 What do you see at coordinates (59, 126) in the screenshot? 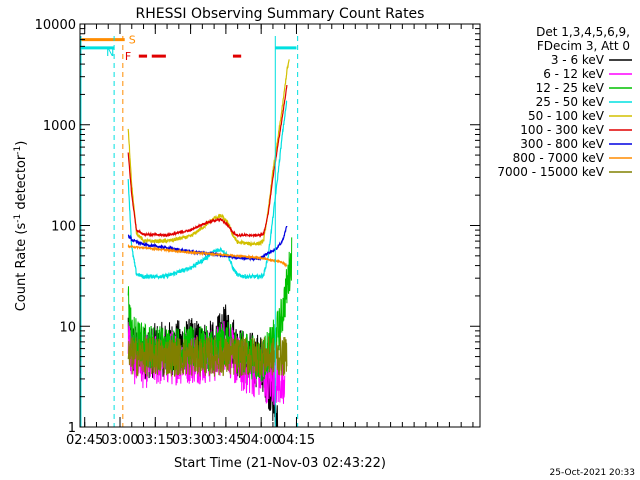
I see `y-tick-label: 1000` at bounding box center [59, 126].